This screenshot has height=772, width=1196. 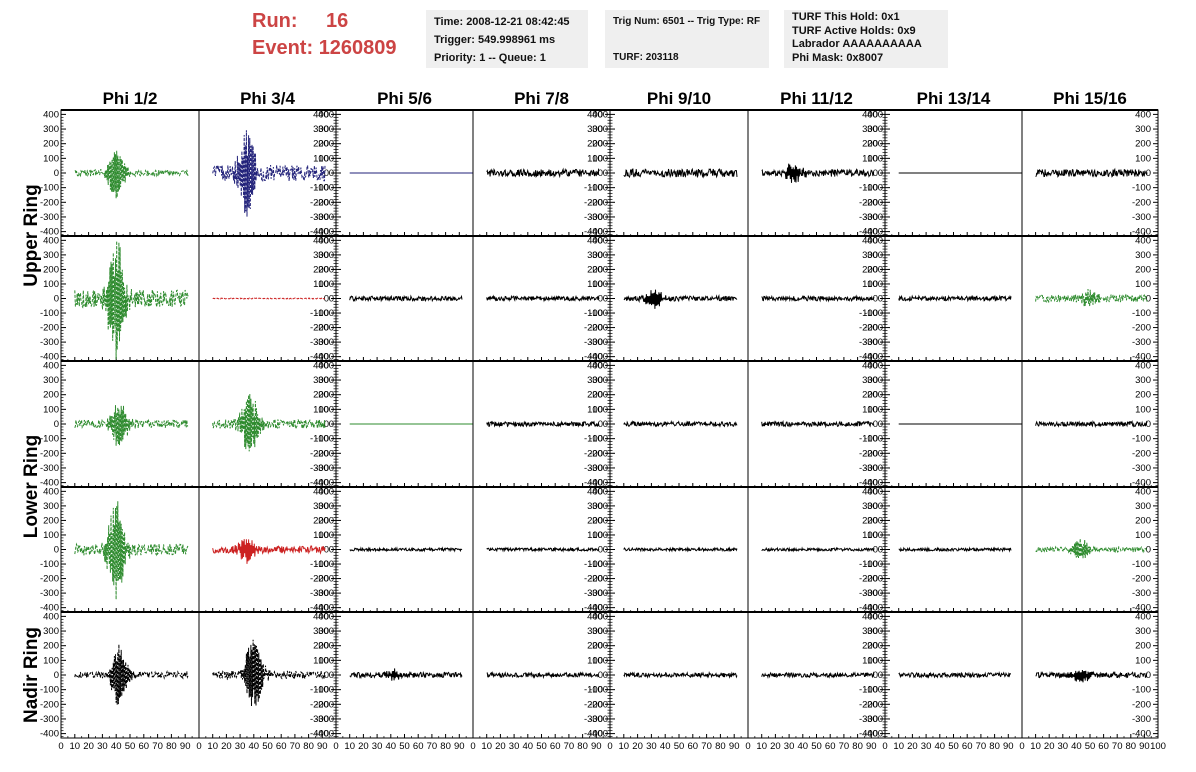 What do you see at coordinates (1141, 453) in the screenshot?
I see `panel-r3-c8-ytick-label: -200` at bounding box center [1141, 453].